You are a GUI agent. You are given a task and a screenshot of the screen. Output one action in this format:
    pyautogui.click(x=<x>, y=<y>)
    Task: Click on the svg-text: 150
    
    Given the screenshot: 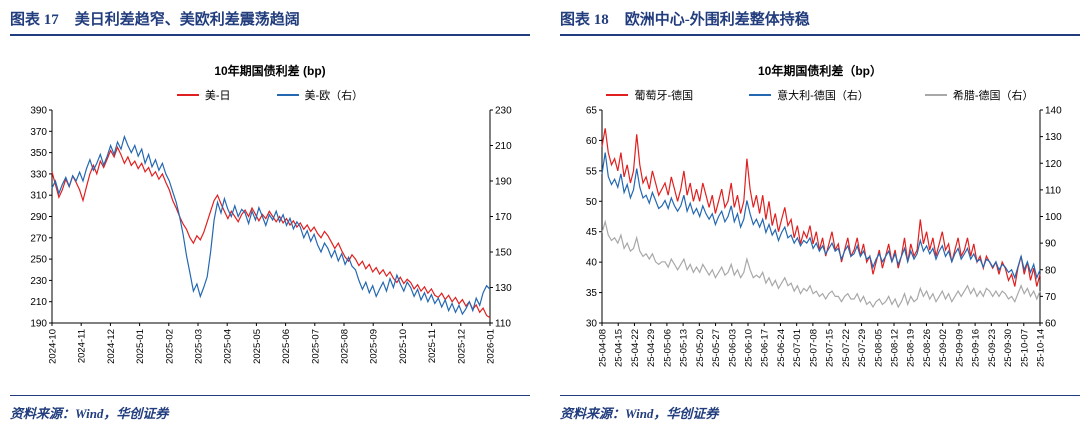 What is the action you would take?
    pyautogui.click(x=503, y=253)
    